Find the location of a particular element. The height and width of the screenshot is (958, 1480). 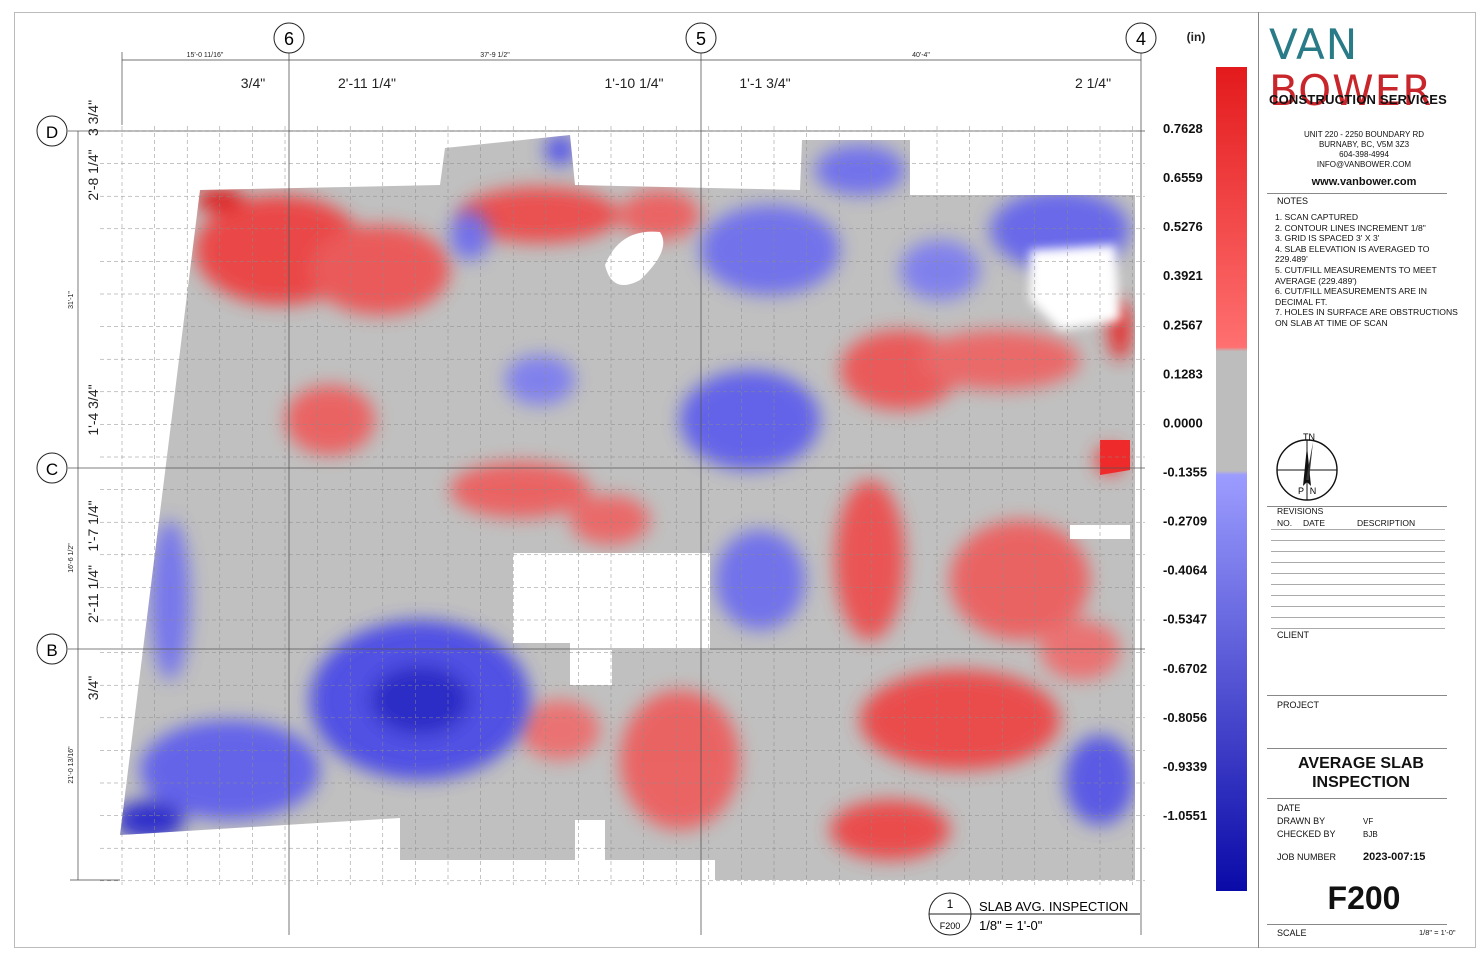

top-dim-1: 15'-0 11/16" is located at coordinates (205, 55).